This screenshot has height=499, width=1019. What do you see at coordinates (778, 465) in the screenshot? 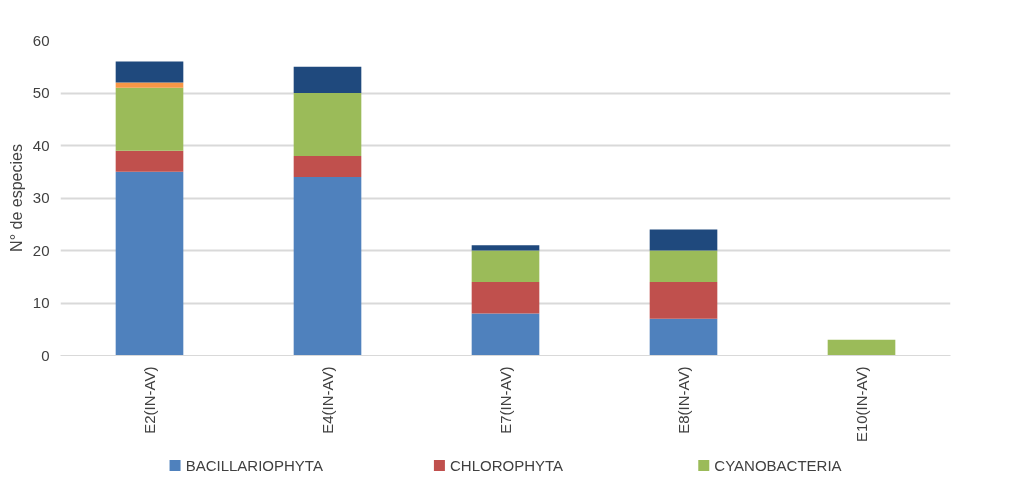
I see `legend-label: CYANOBACTERIA` at bounding box center [778, 465].